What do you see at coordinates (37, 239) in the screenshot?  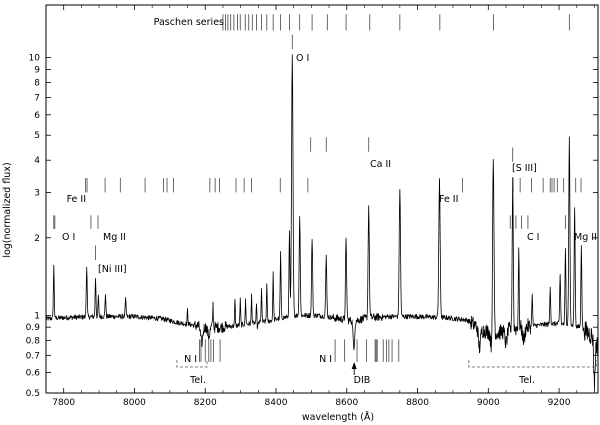 I see `y-tick-label: 2` at bounding box center [37, 239].